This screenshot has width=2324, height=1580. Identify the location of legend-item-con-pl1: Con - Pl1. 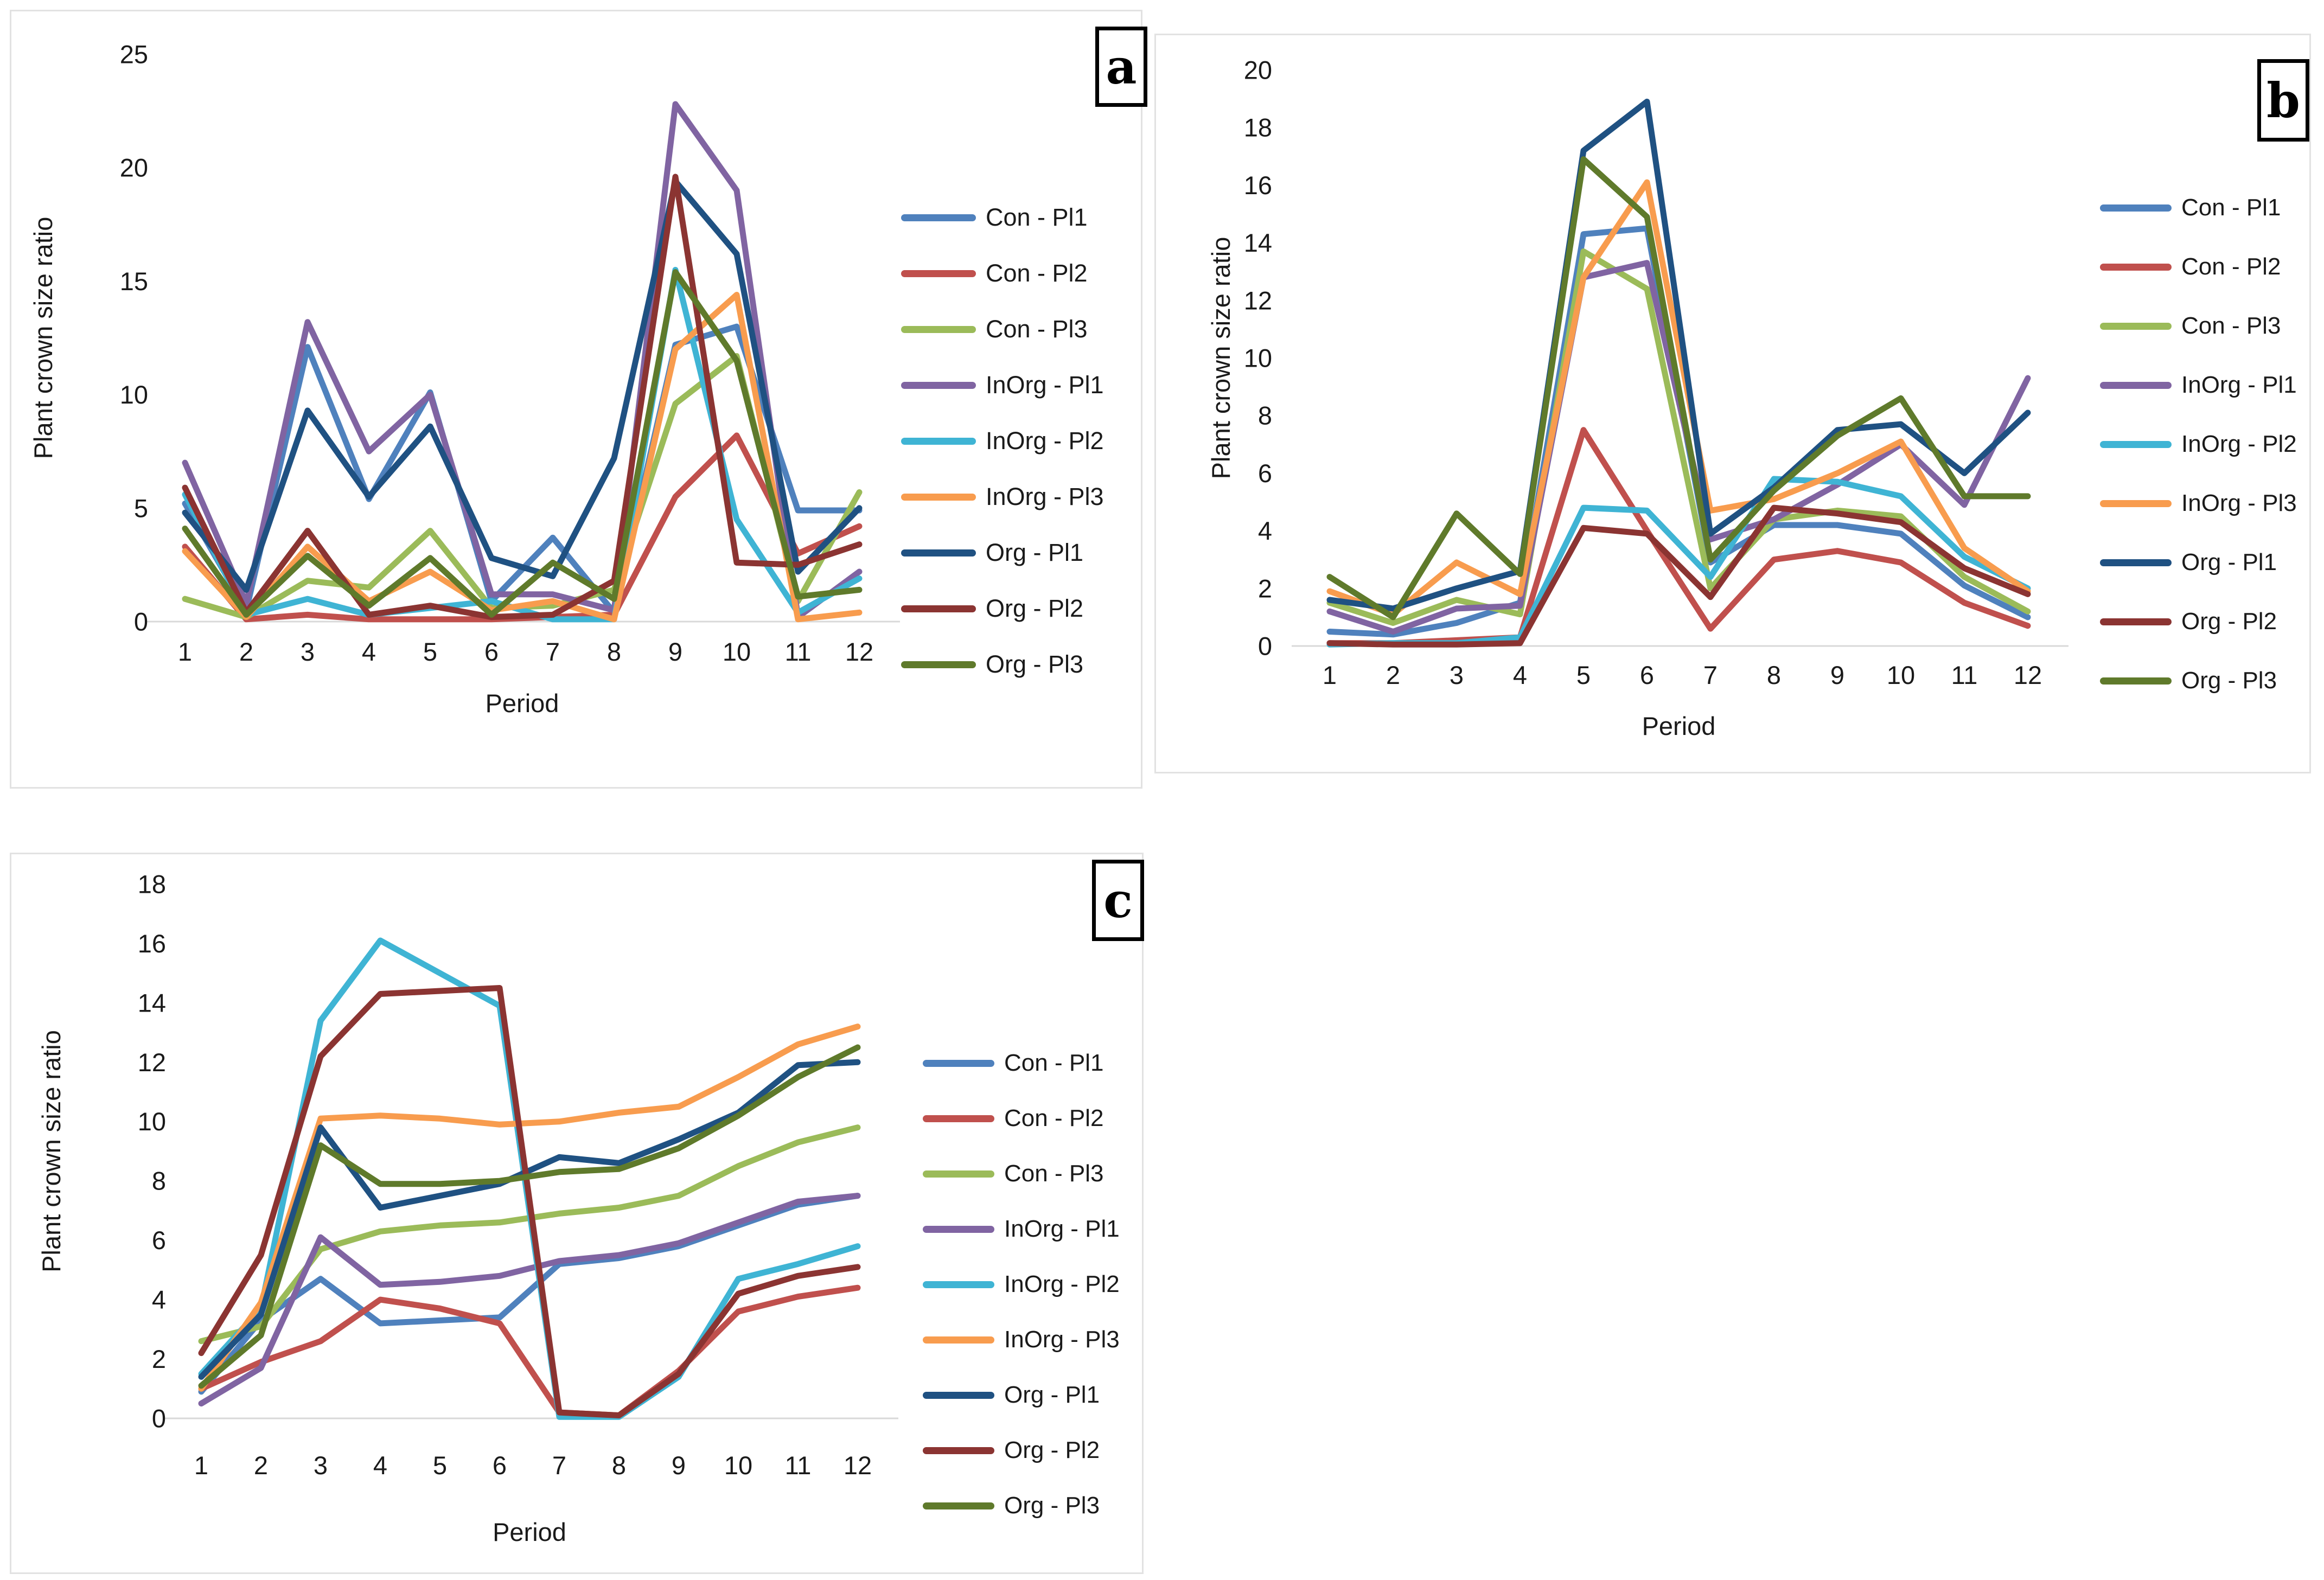
(1002, 218).